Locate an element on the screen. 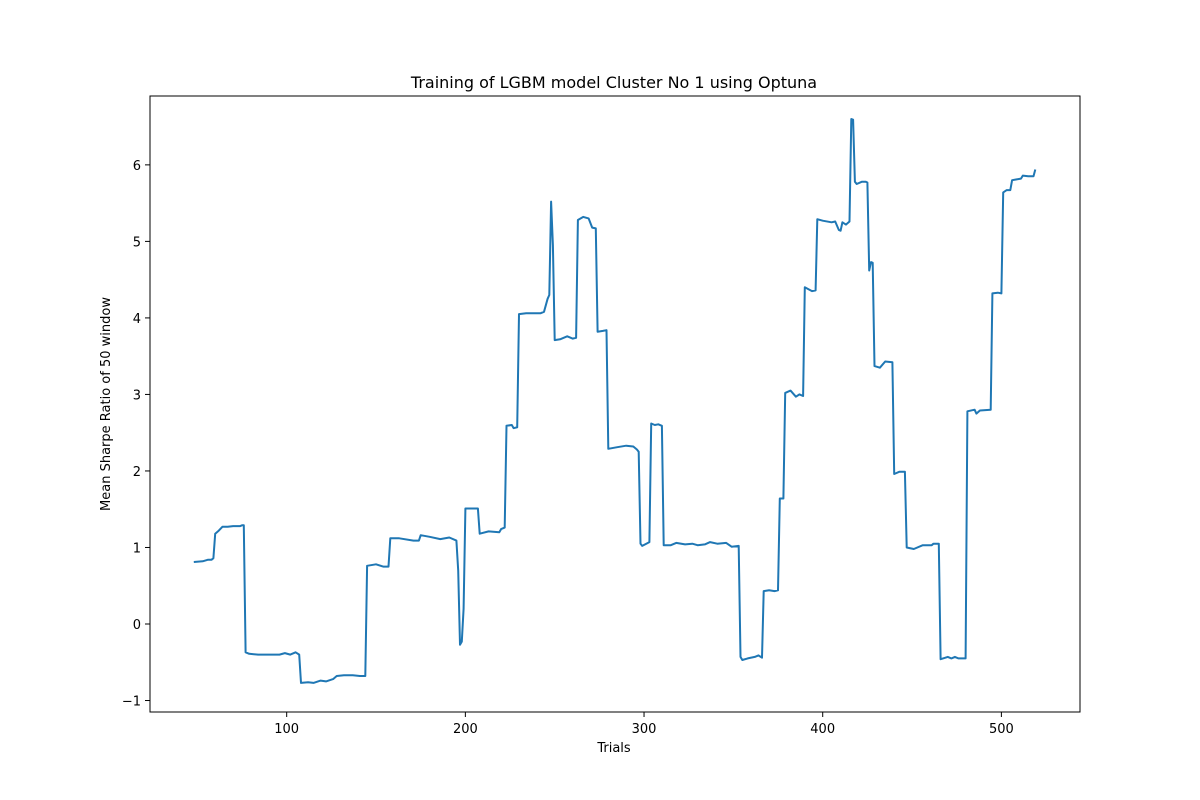 This screenshot has height=800, width=1200. y-tick-label-2: 2 is located at coordinates (137, 472).